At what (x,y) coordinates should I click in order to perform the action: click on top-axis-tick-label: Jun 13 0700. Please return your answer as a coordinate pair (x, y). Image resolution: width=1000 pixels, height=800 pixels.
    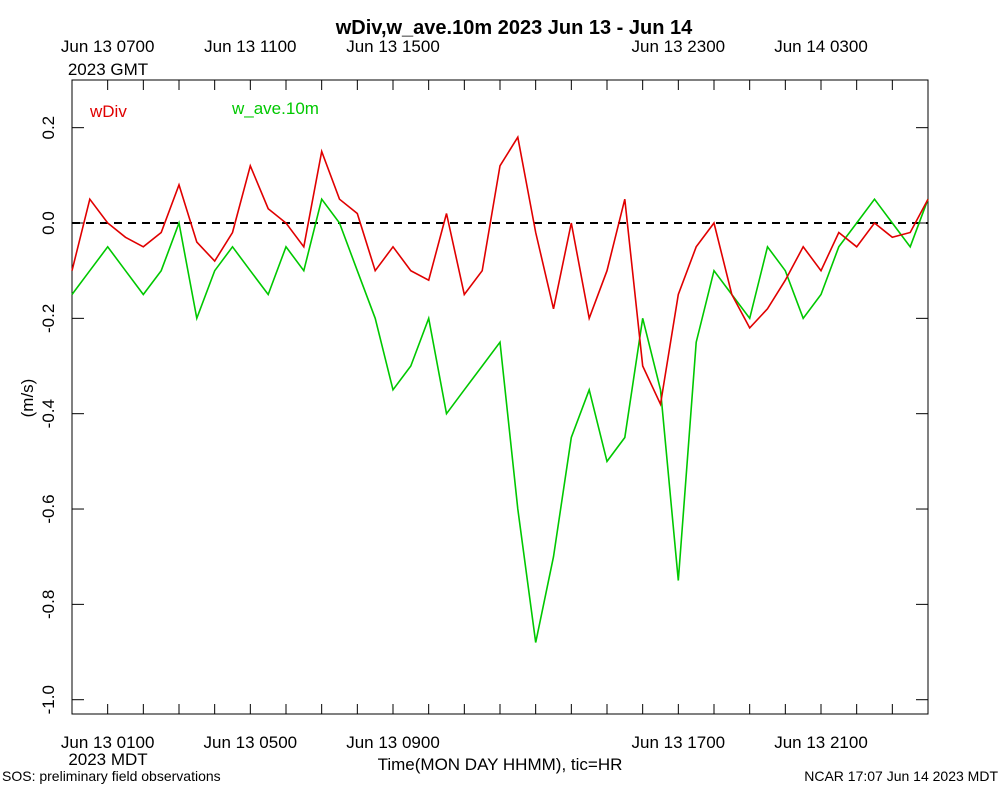
    Looking at the image, I should click on (108, 46).